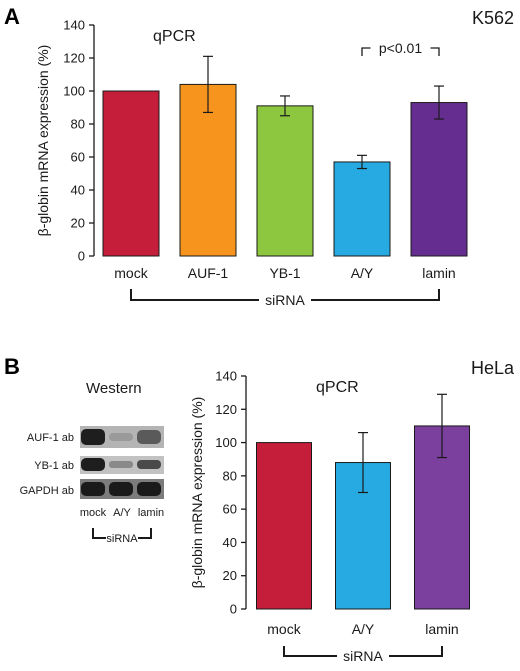  Describe the element at coordinates (493, 18) in the screenshot. I see `panel-a-cell-line: K562` at that location.